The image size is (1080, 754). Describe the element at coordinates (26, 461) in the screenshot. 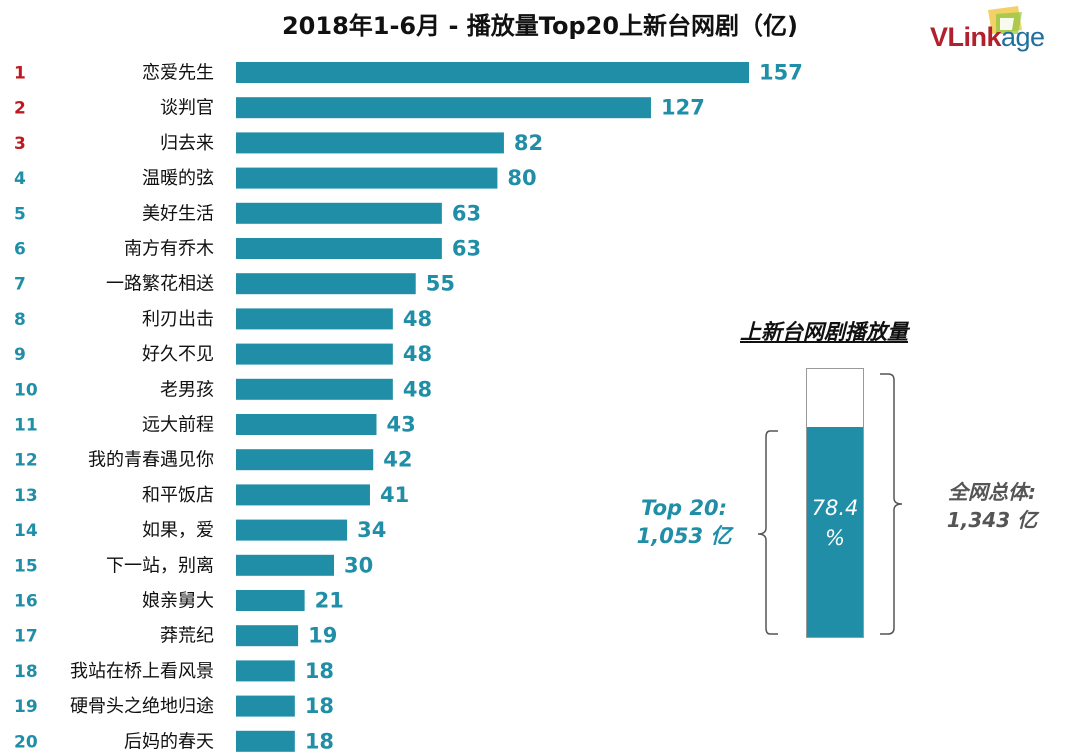

I see `rank-label: 12` at that location.